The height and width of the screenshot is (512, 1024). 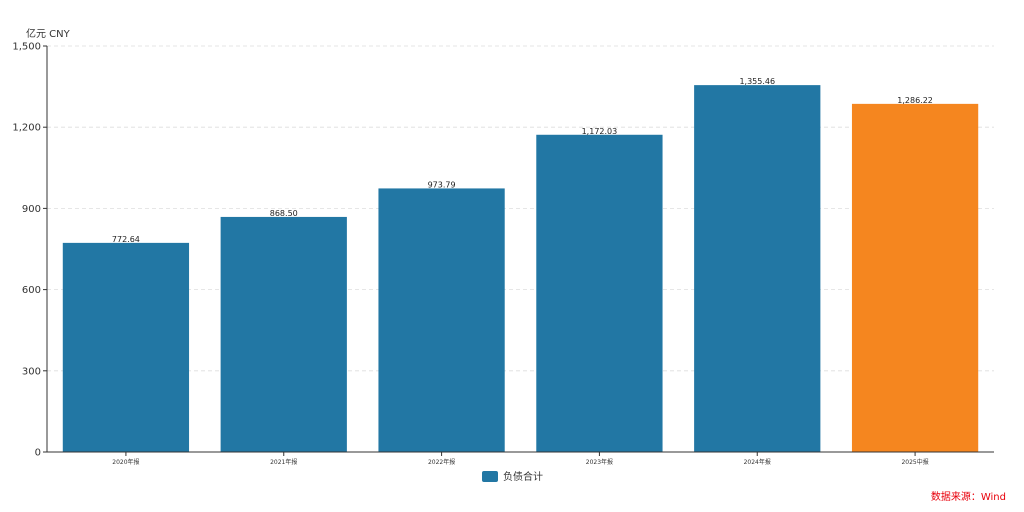 What do you see at coordinates (523, 476) in the screenshot?
I see `legend-label: 负债合计` at bounding box center [523, 476].